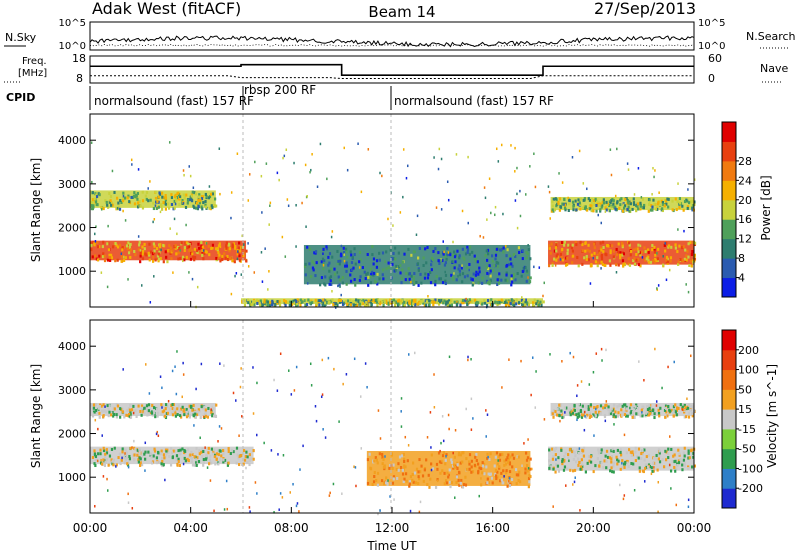  What do you see at coordinates (729, 248) in the screenshot?
I see `colorbar-segment` at bounding box center [729, 248].